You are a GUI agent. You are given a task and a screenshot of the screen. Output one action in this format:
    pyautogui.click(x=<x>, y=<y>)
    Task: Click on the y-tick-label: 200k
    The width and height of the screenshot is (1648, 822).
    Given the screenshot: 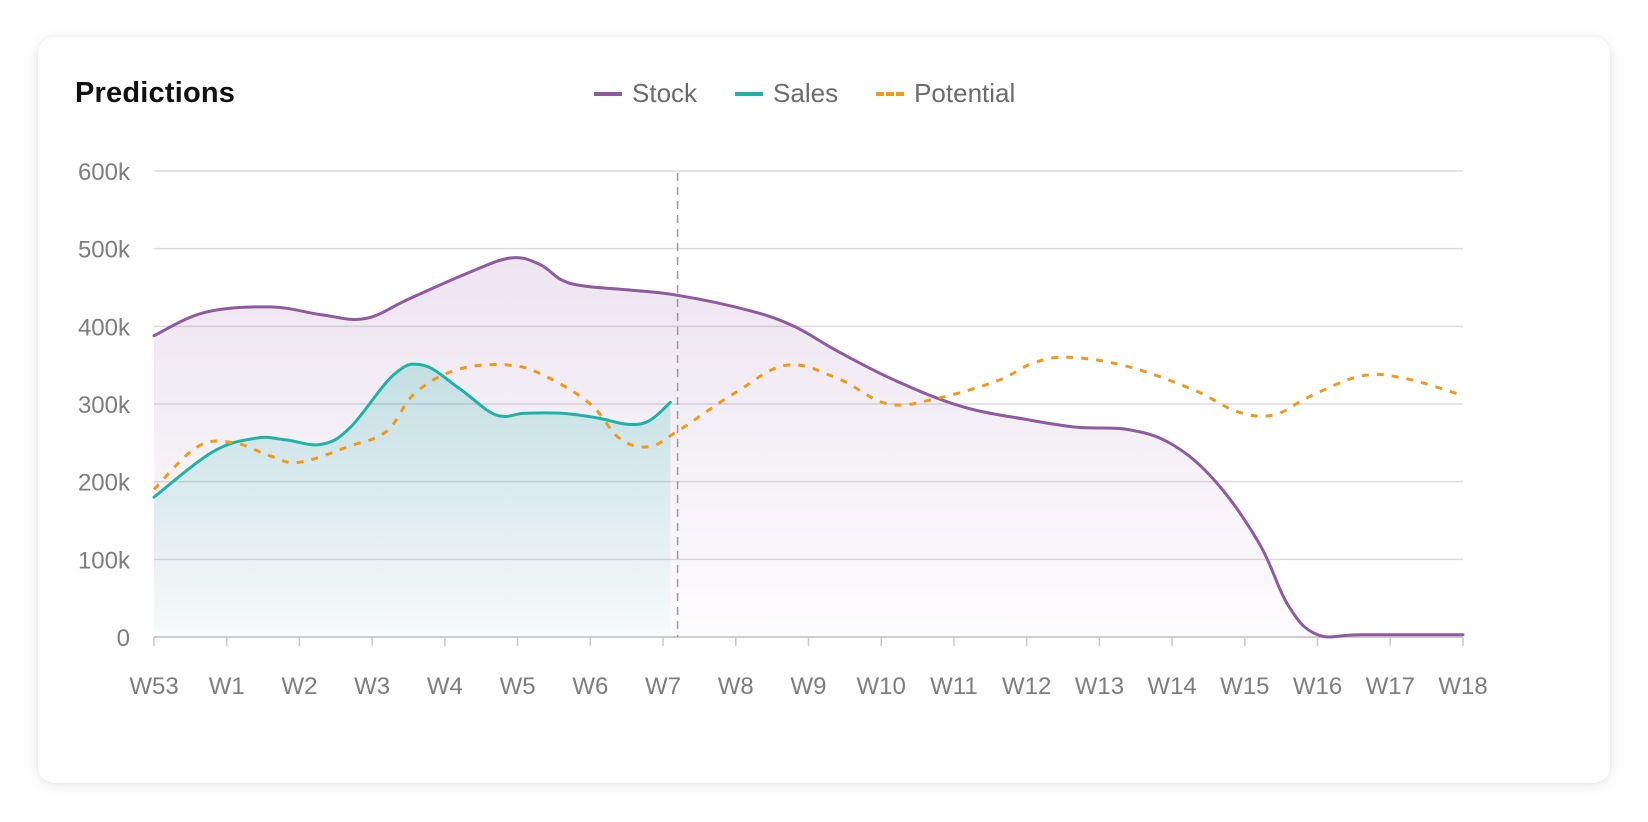 What is the action you would take?
    pyautogui.click(x=104, y=483)
    